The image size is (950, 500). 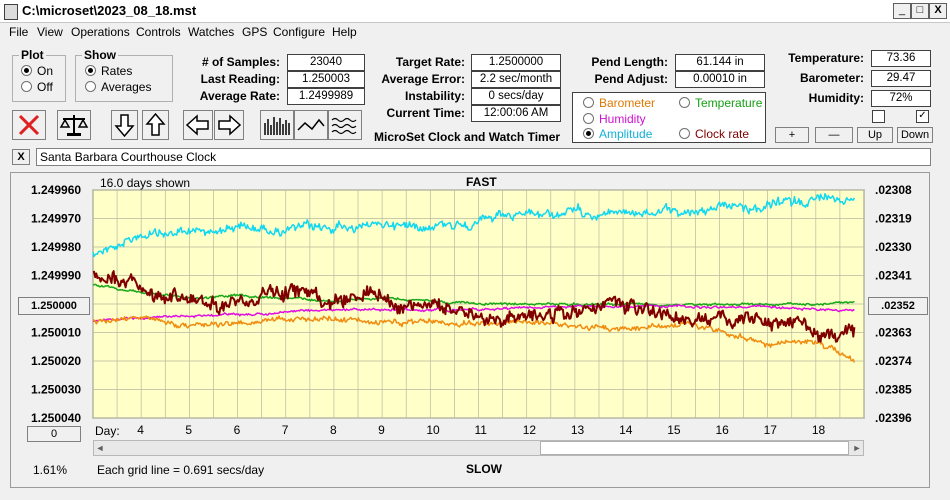 I want to click on y-tick-label-right: .02308, so click(x=893, y=190).